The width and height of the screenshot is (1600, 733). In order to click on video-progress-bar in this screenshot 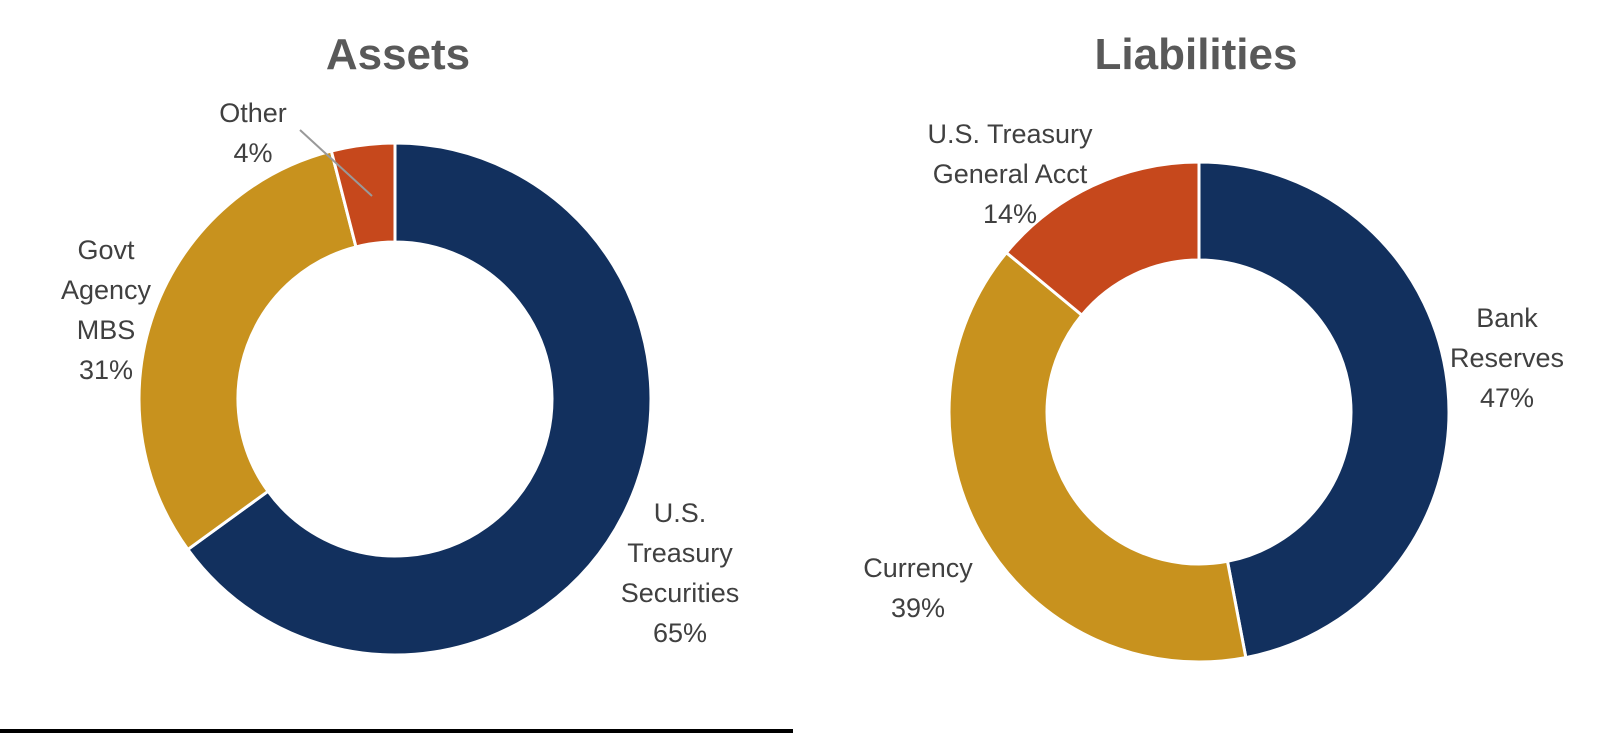, I will do `click(396, 731)`.